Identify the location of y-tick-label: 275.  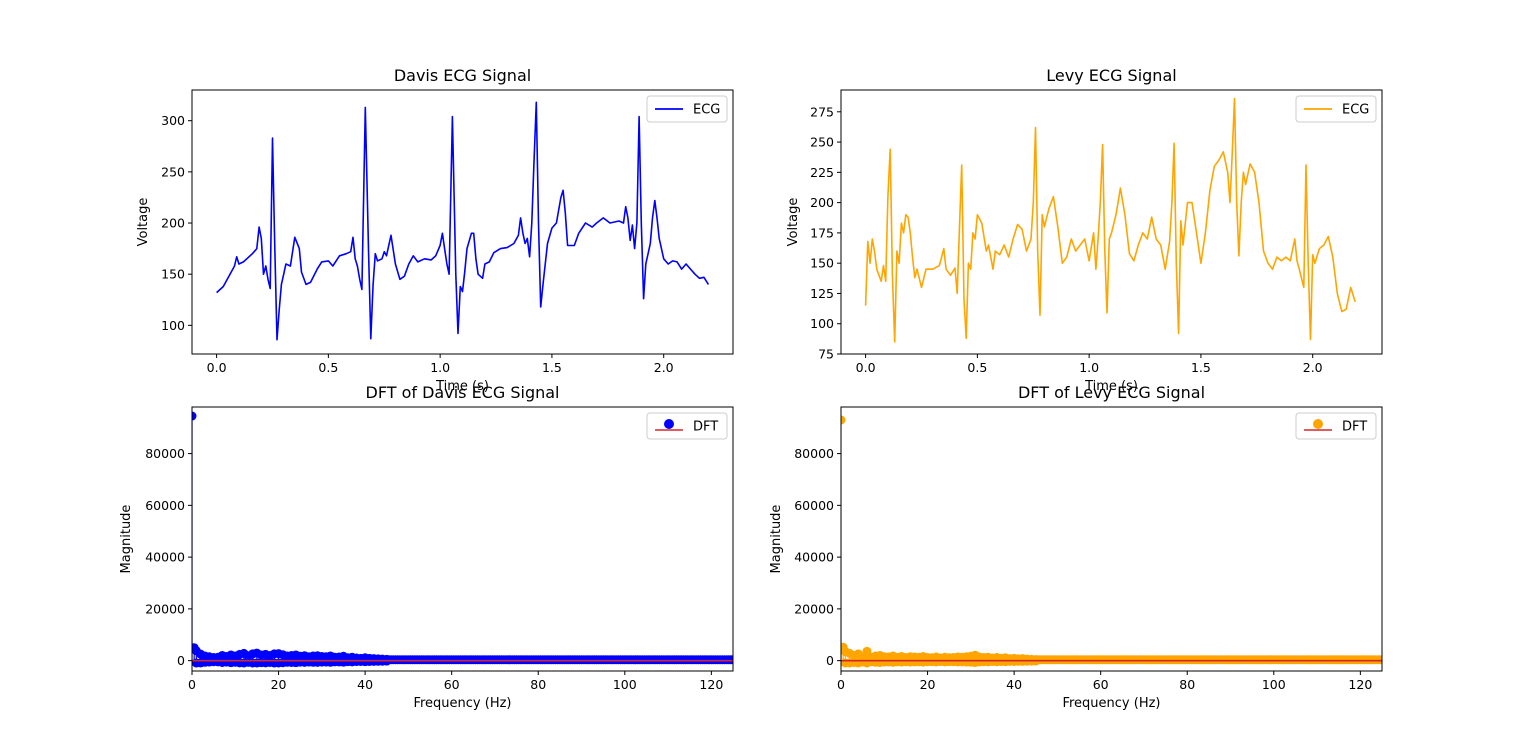
(822, 111).